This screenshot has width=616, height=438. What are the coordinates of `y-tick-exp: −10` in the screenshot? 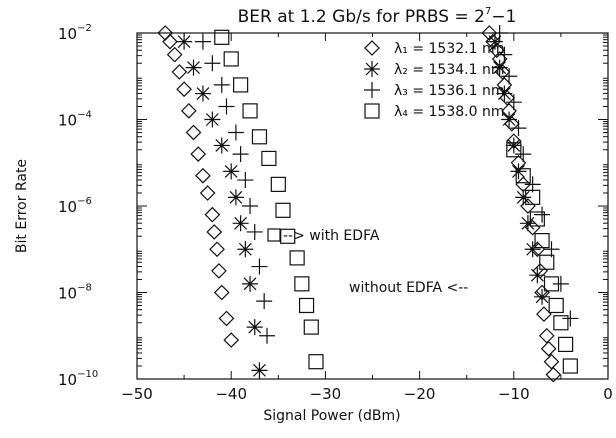 It's located at (87, 374).